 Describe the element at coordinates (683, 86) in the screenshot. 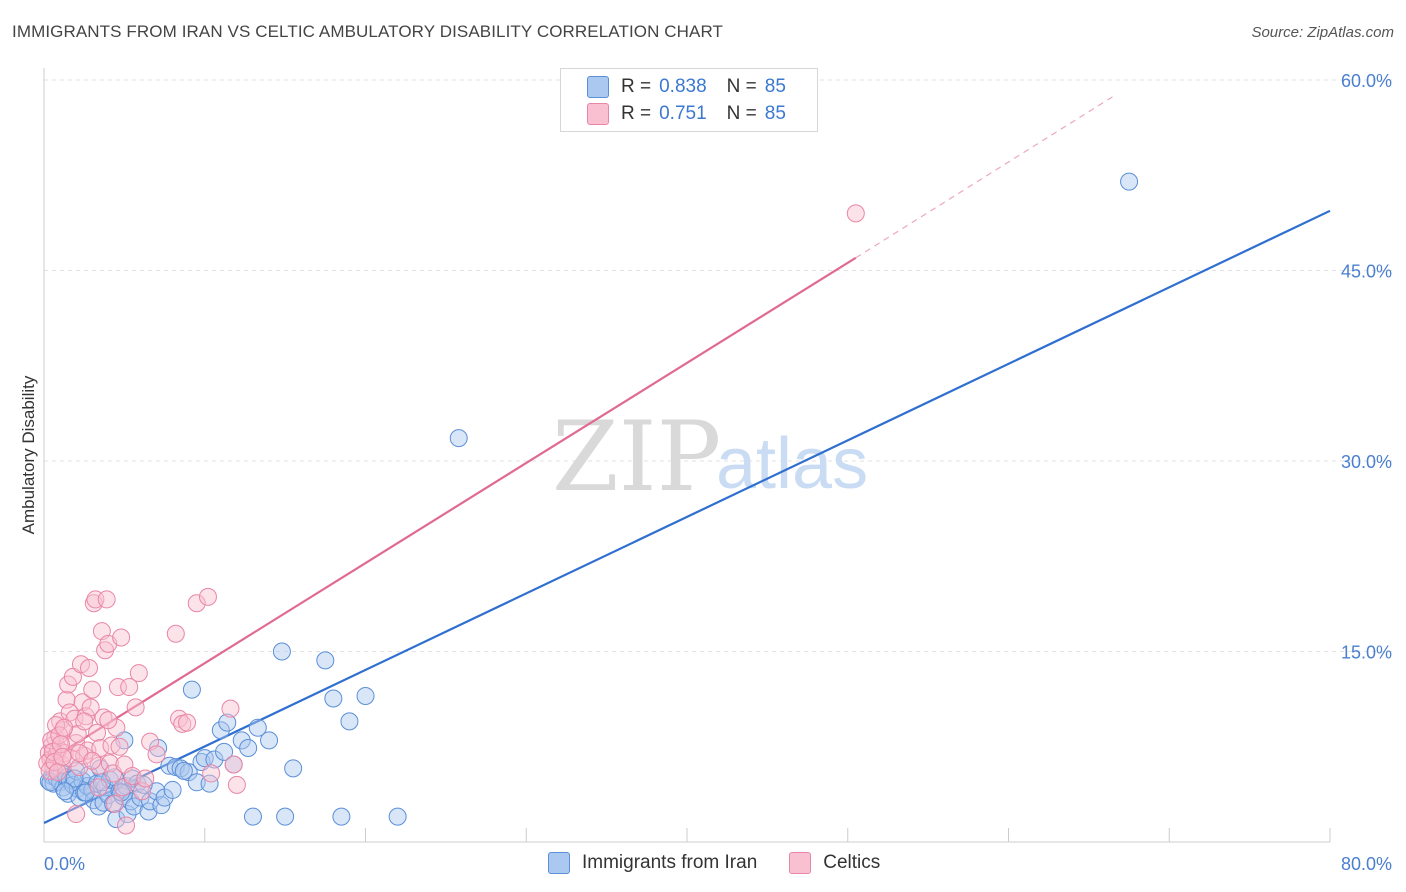

I see `legend-r-value: 0.838` at that location.